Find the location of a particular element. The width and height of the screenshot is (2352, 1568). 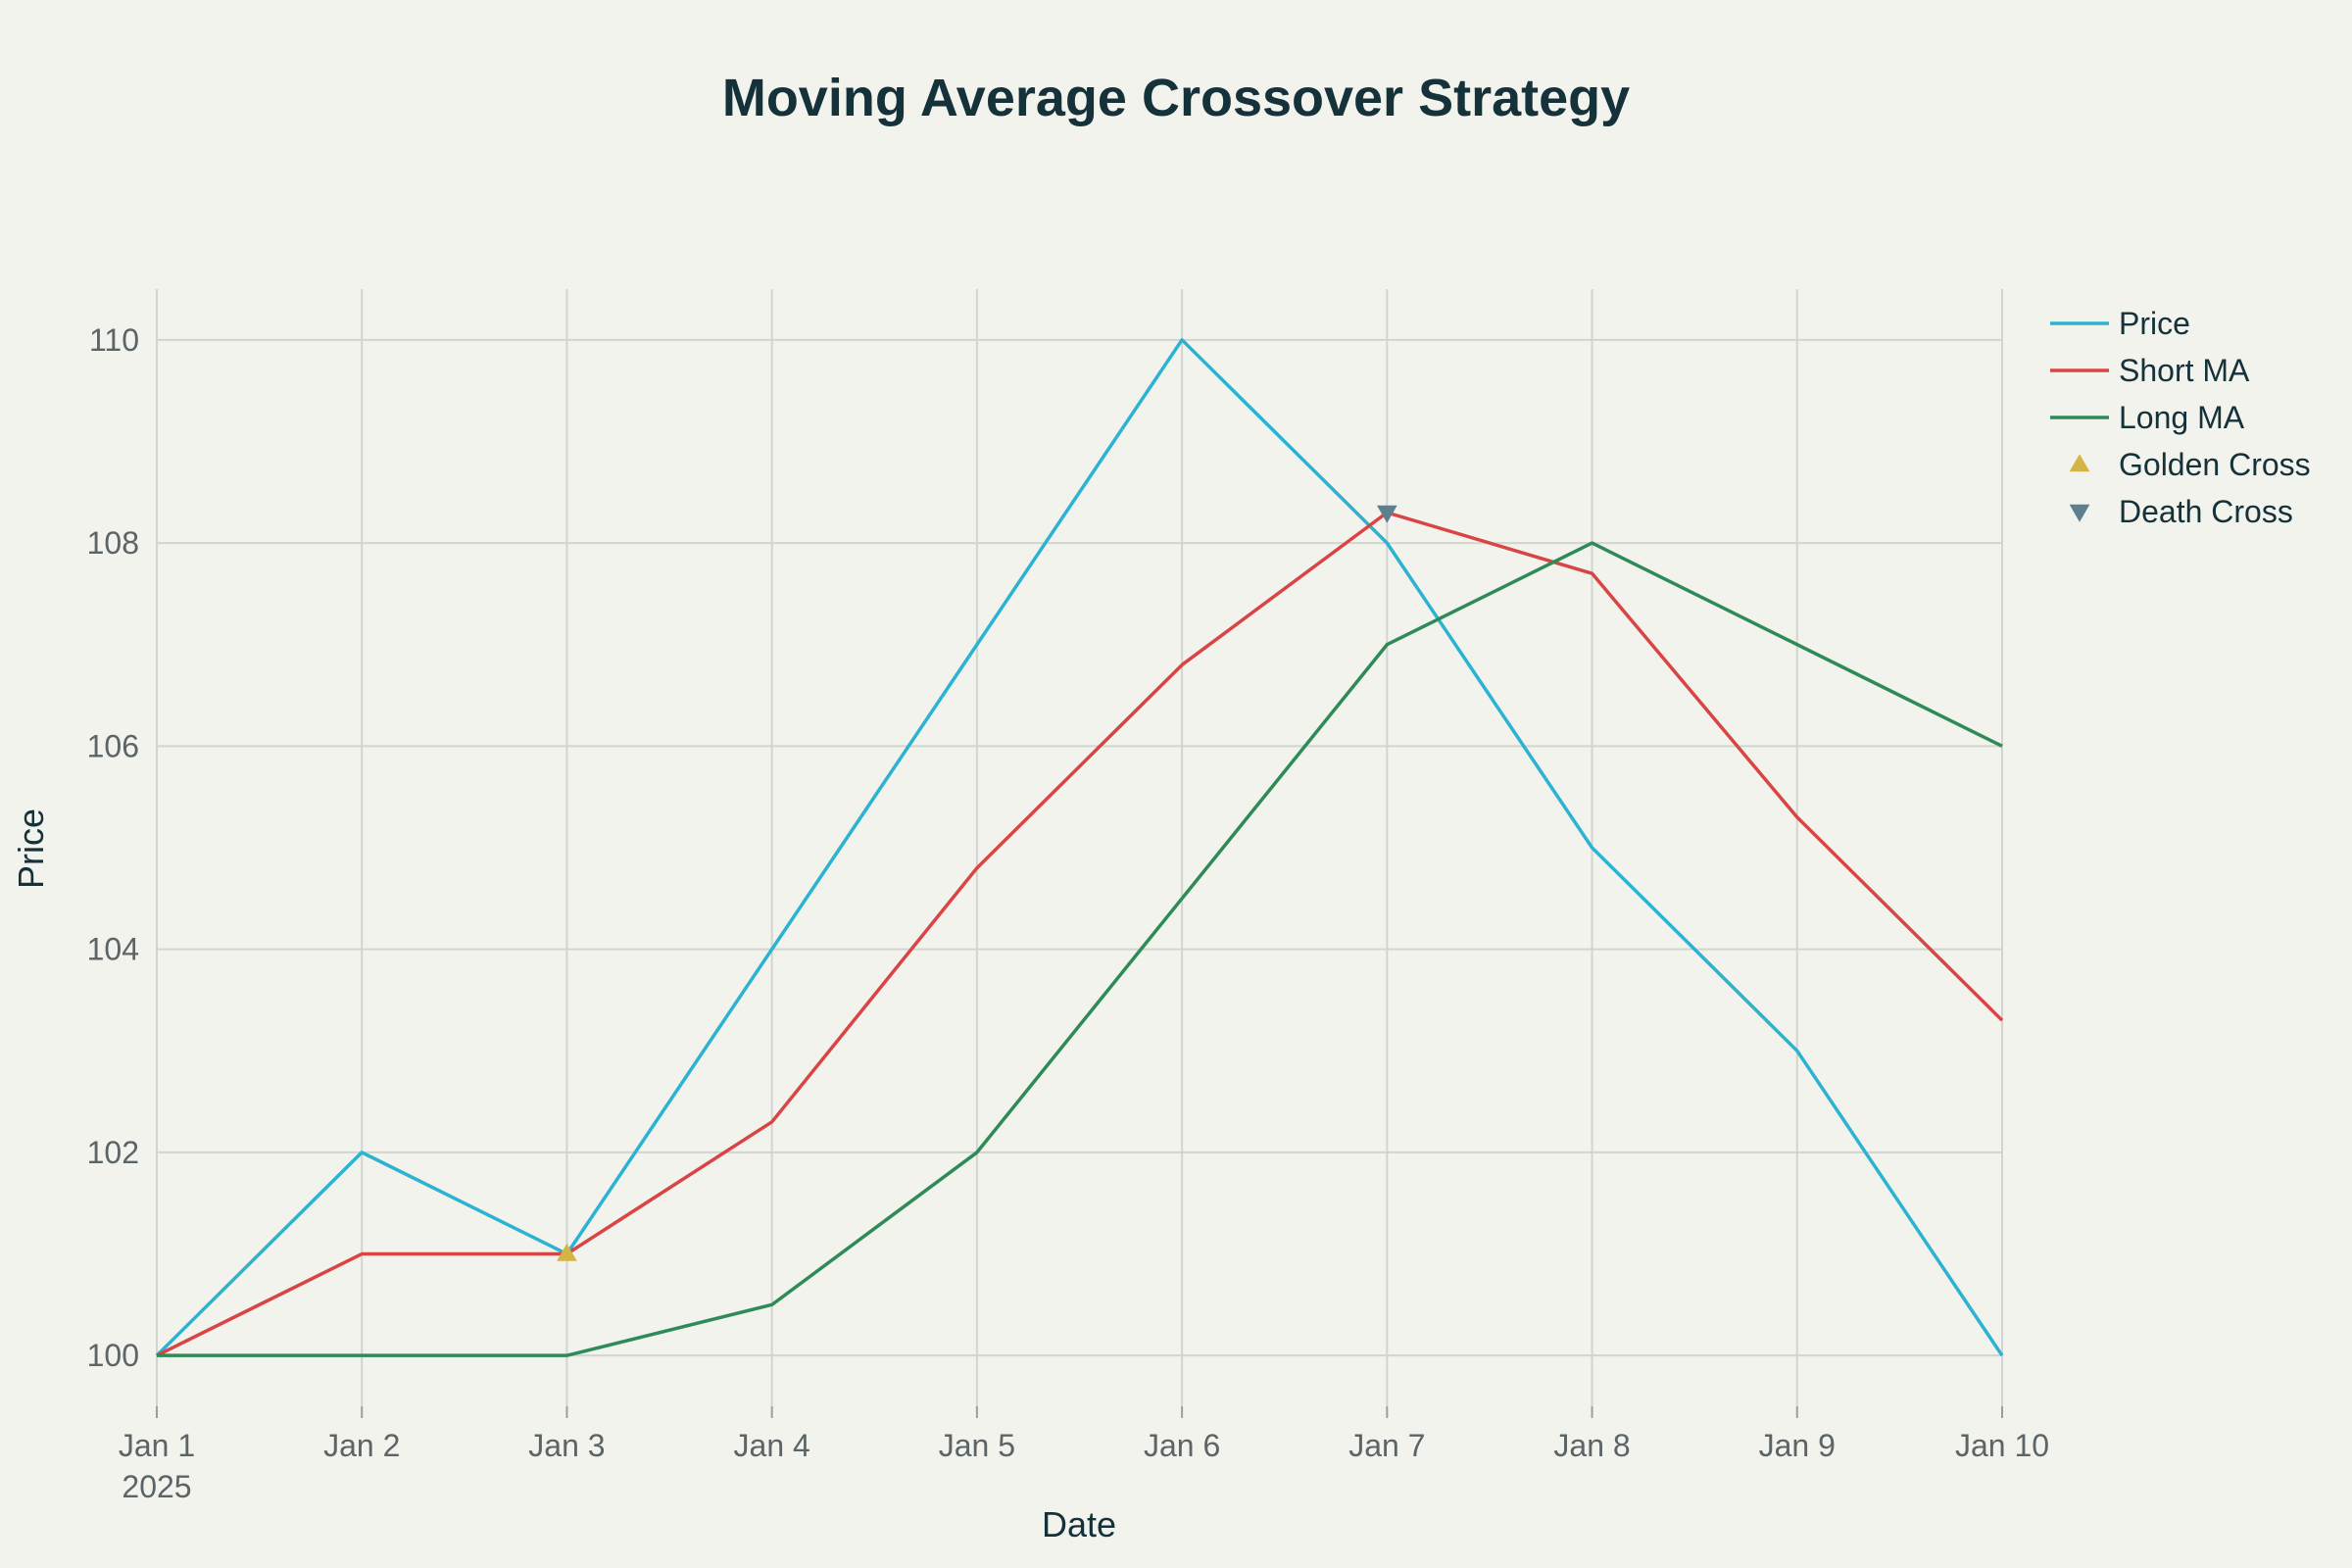

x-year-label: 2025 is located at coordinates (156, 1486).